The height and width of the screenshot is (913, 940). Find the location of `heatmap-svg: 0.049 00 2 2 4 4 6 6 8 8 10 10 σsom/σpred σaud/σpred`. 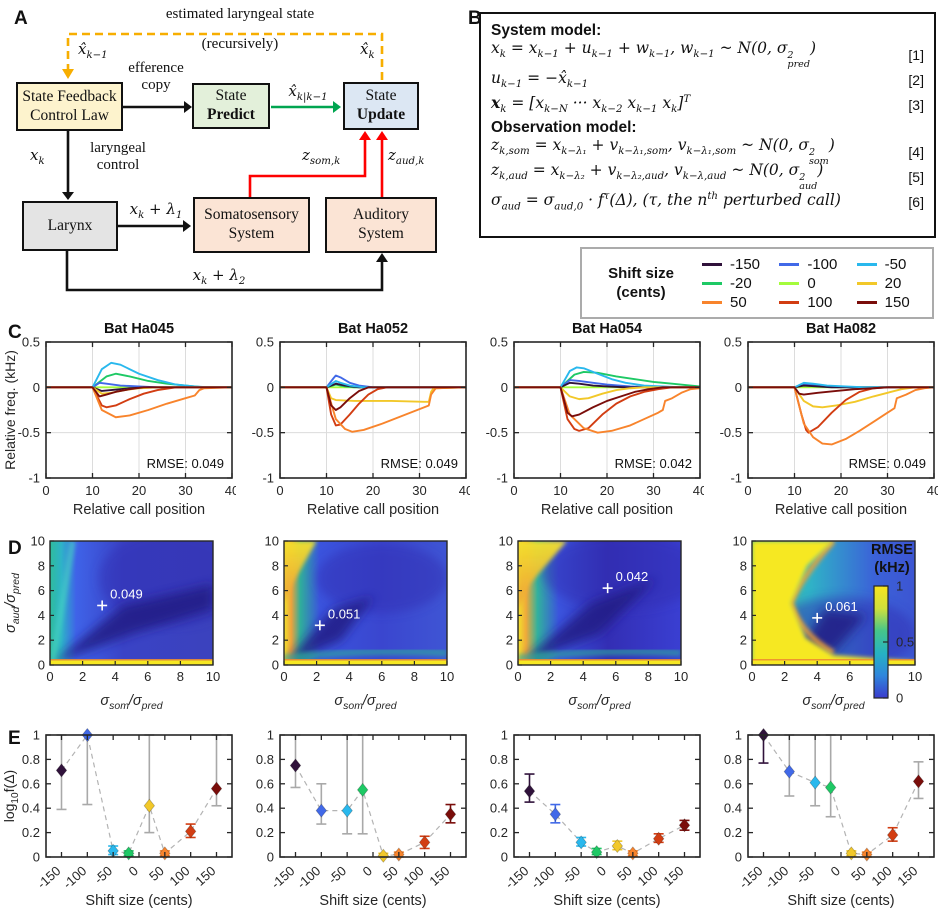

heatmap-svg: 0.049 00 2 2 4 4 6 6 8 8 10 10 σsom/σpred σaud/σpred is located at coordinates (111, 623).